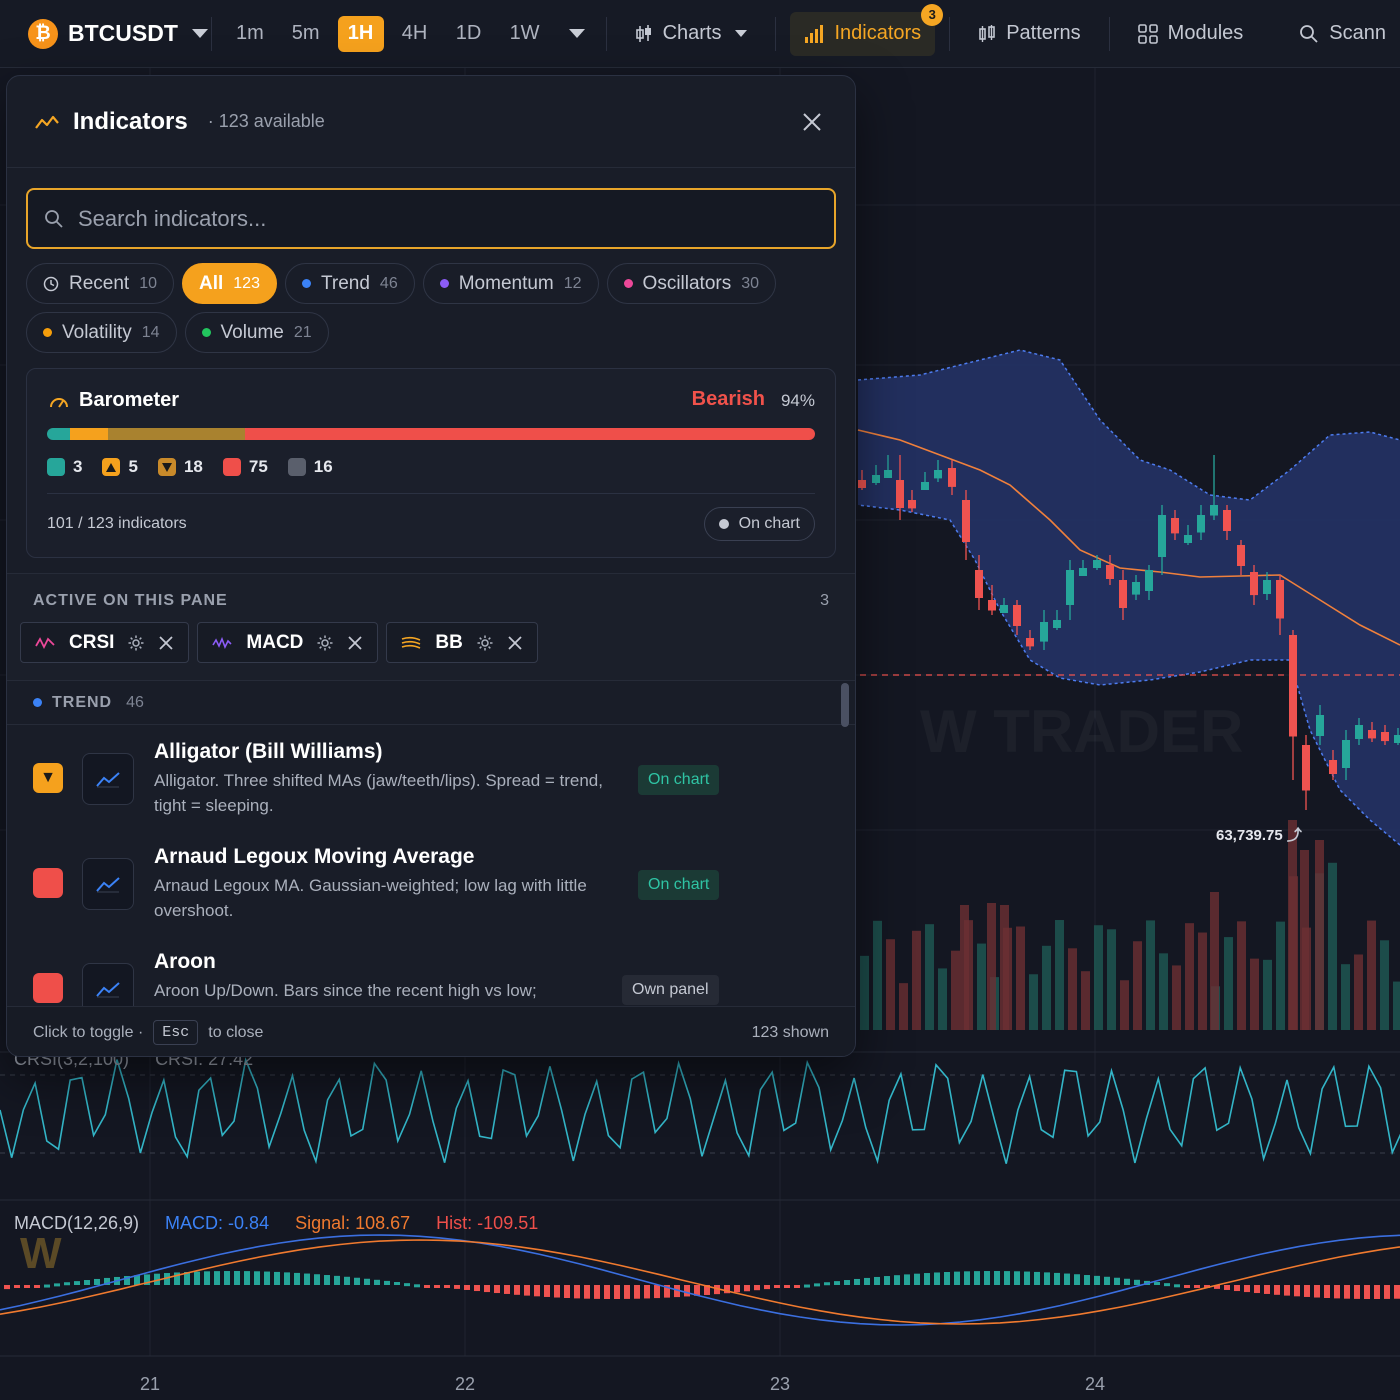 This screenshot has height=1400, width=1400. Describe the element at coordinates (575, 34) in the screenshot. I see `timeframe-more-button` at that location.